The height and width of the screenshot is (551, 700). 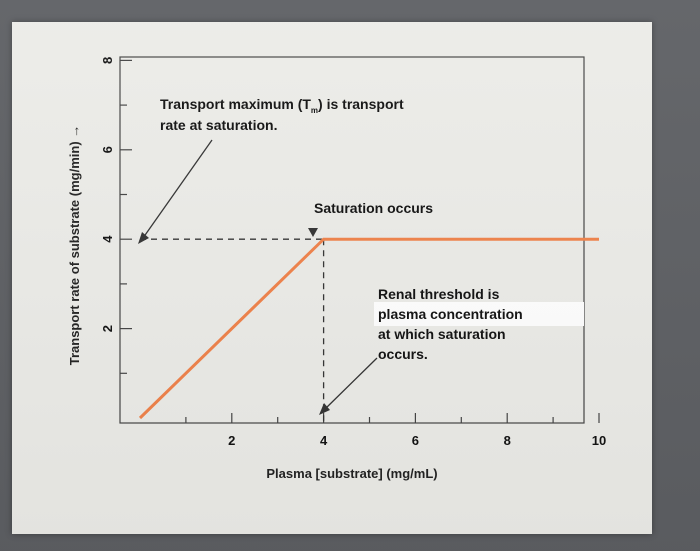 What do you see at coordinates (403, 354) in the screenshot?
I see `annotation-renal-line4: occurs.` at bounding box center [403, 354].